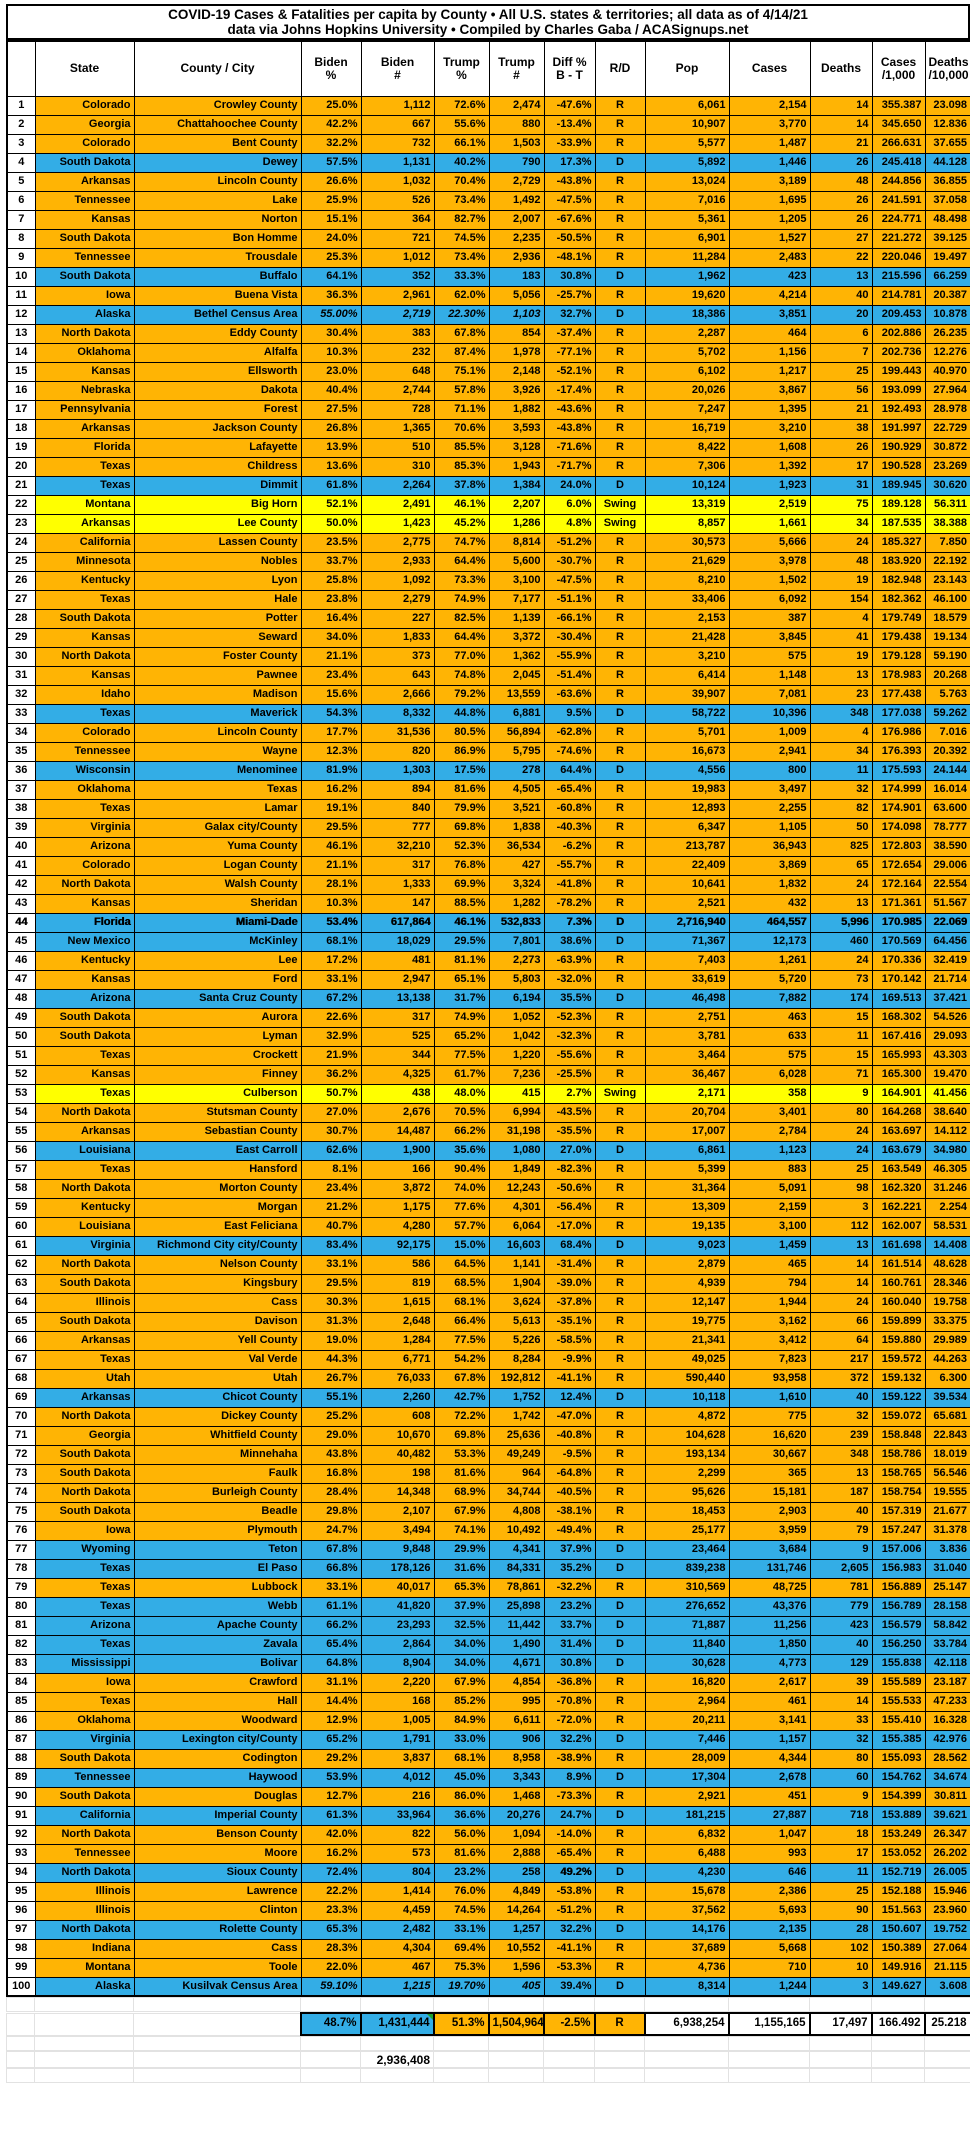 The image size is (970, 2154). Describe the element at coordinates (331, 523) in the screenshot. I see `cell-biden_pct: 50.0%` at that location.